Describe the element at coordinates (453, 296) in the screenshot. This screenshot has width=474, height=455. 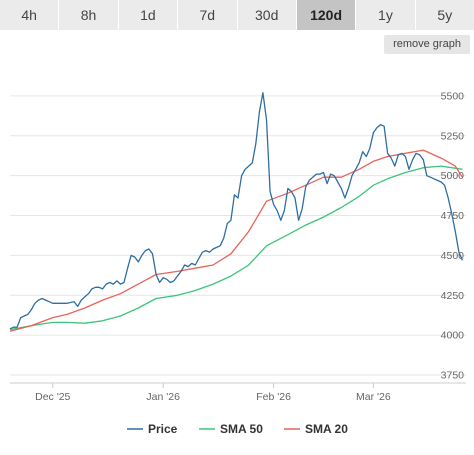
I see `y-tick-label: 4250` at that location.